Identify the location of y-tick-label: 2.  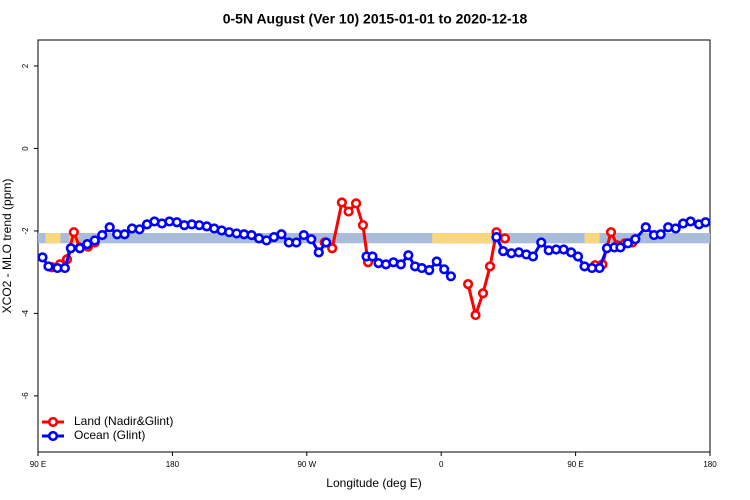
(25, 65).